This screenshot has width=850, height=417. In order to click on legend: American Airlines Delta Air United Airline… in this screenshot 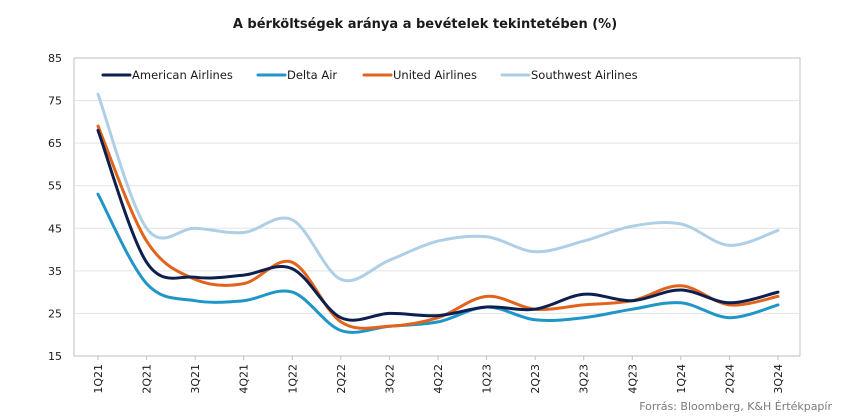, I will do `click(369, 75)`.